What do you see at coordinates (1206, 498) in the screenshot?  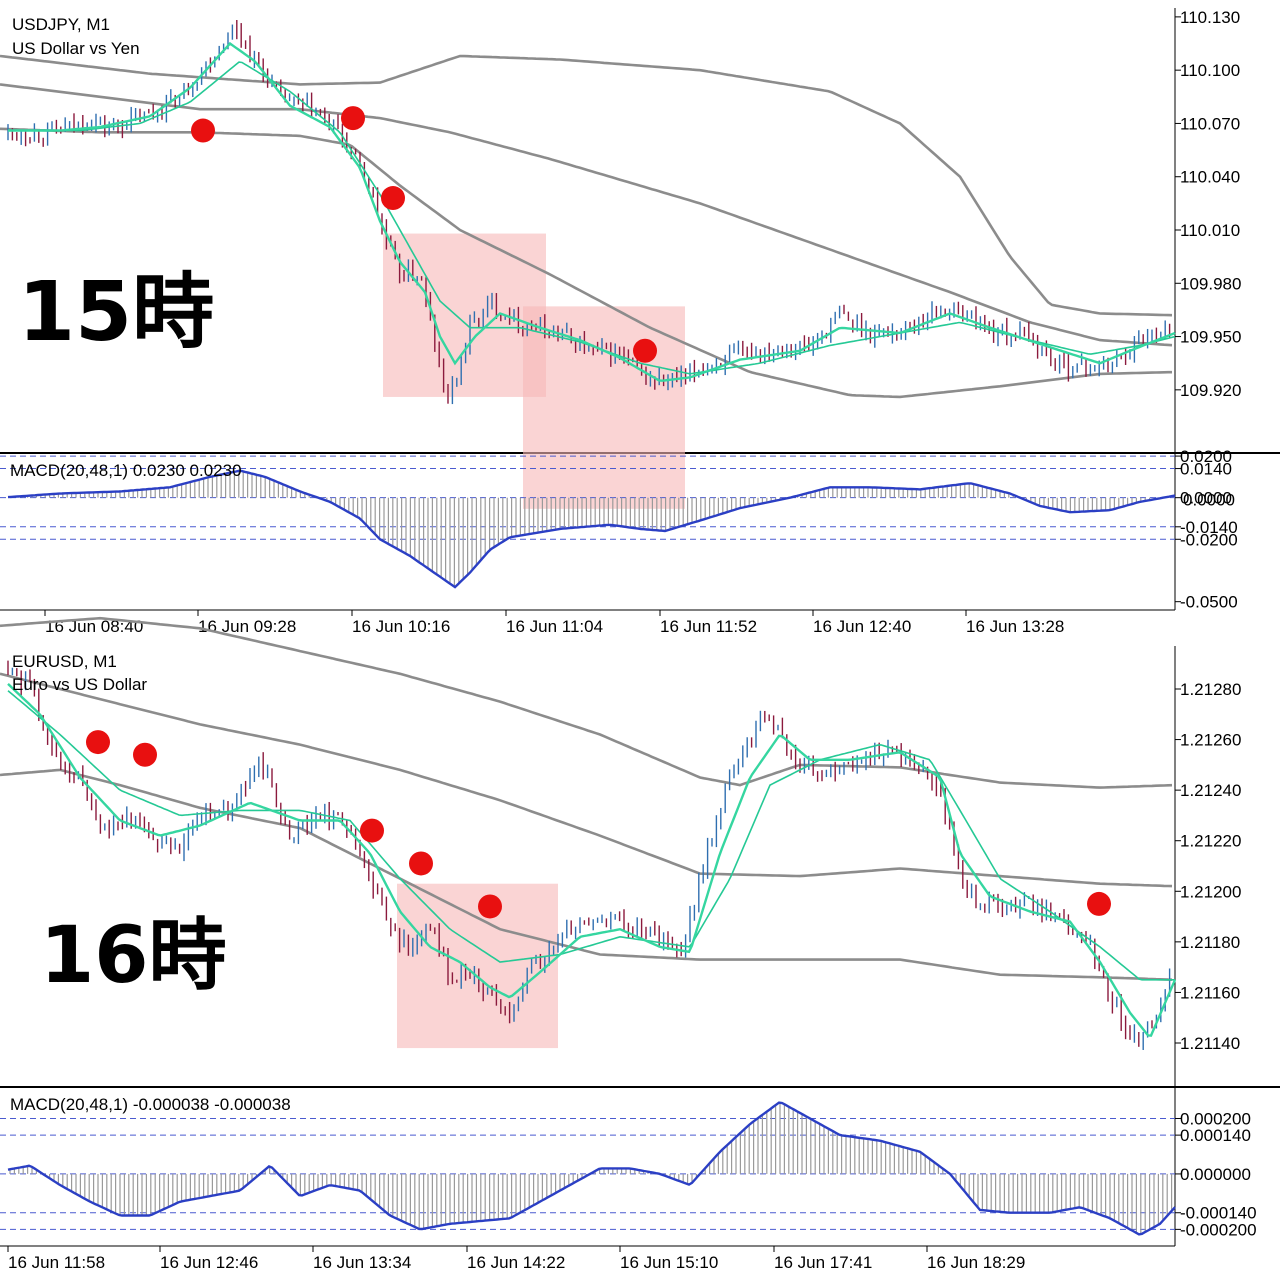 I see `usdjpy-macd-y-tick-label: 0.0000` at bounding box center [1206, 498].